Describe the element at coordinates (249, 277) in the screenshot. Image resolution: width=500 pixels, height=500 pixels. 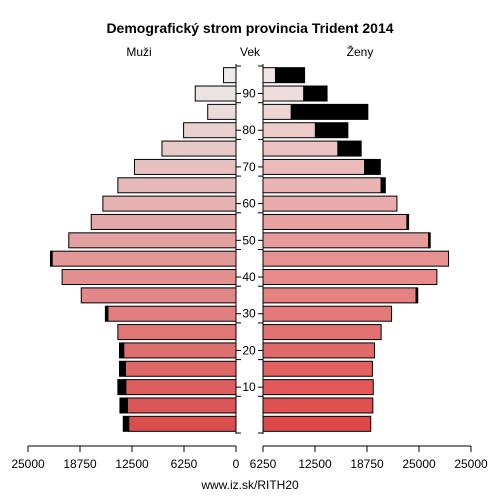
I see `age-tick-label: 40` at that location.